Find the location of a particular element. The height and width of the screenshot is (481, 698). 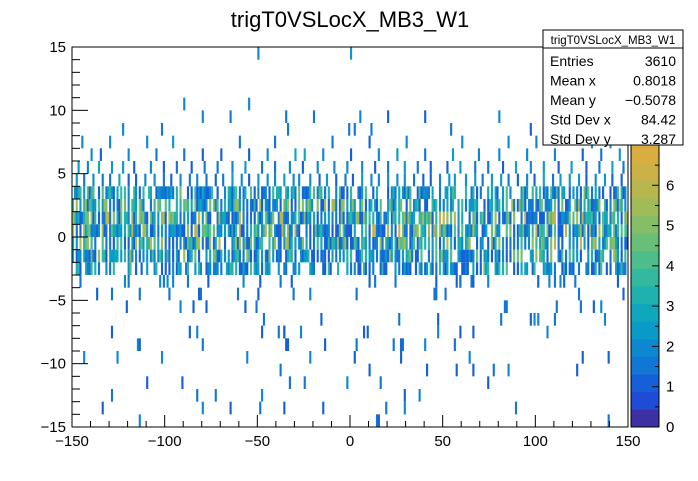

palette-tick-label: 5 is located at coordinates (670, 226).